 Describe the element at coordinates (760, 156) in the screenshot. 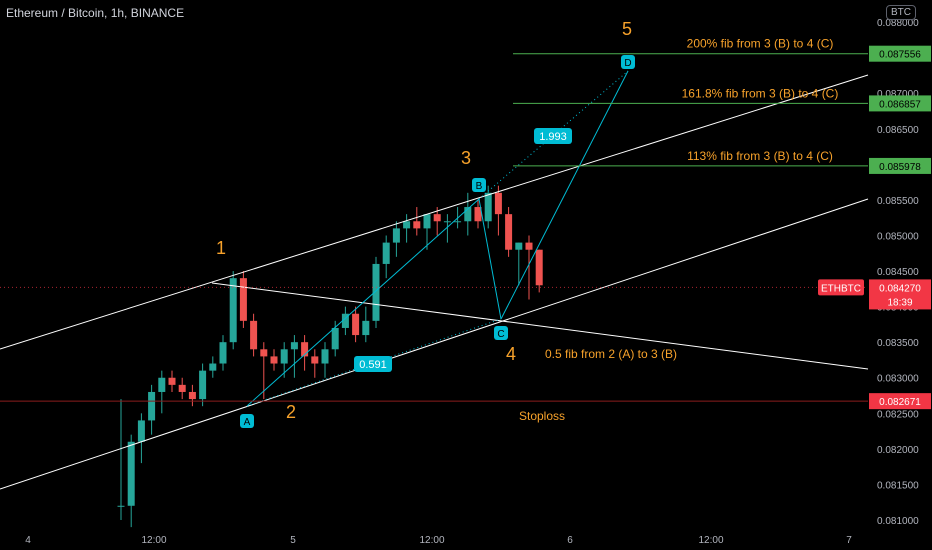

I see `fib-label: 113% fib from 3 (B) to 4 (C)` at that location.